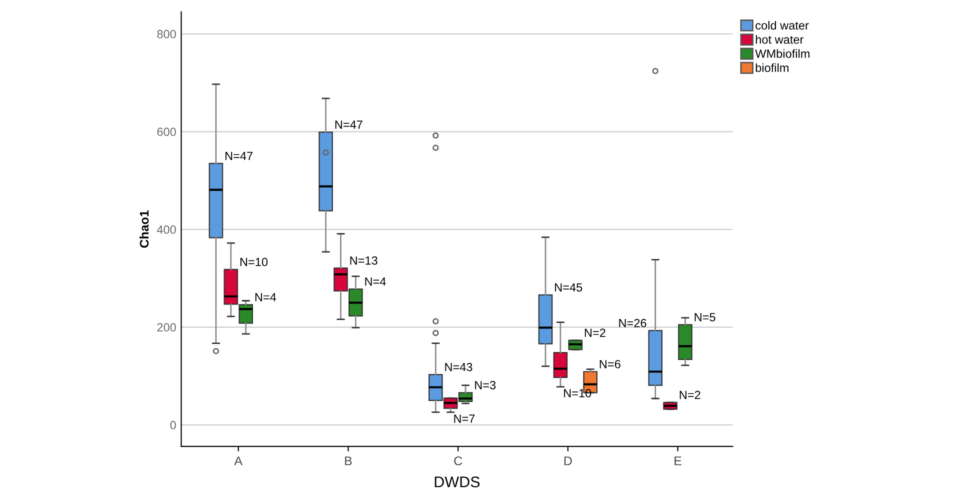 The width and height of the screenshot is (959, 496). What do you see at coordinates (238, 461) in the screenshot?
I see `x-tick-label: A` at bounding box center [238, 461].